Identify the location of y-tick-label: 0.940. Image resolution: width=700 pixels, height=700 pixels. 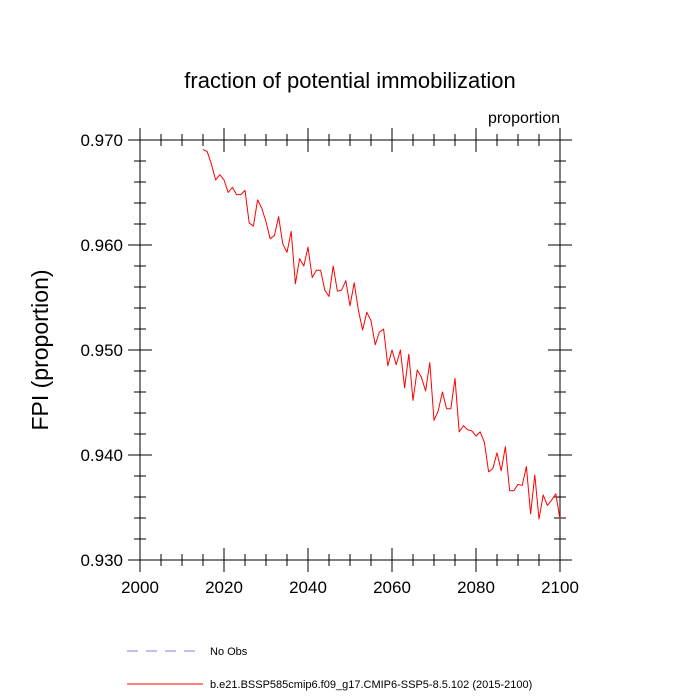
(101, 455).